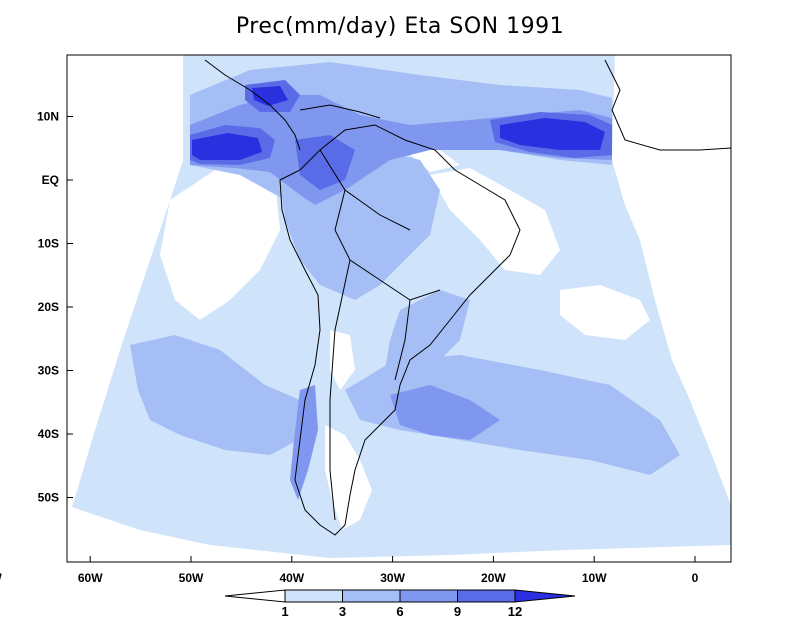 Image resolution: width=800 pixels, height=618 pixels. What do you see at coordinates (392, 578) in the screenshot?
I see `lon-tick-label: 30W` at bounding box center [392, 578].